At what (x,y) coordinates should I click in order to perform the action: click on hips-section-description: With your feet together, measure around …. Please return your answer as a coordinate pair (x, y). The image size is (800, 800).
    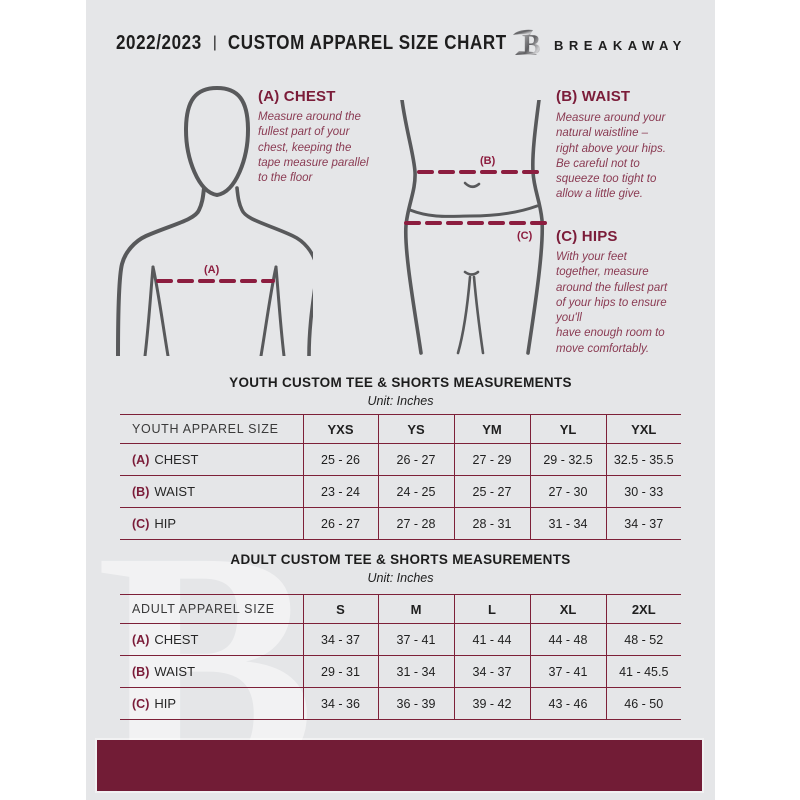
    Looking at the image, I should click on (612, 303).